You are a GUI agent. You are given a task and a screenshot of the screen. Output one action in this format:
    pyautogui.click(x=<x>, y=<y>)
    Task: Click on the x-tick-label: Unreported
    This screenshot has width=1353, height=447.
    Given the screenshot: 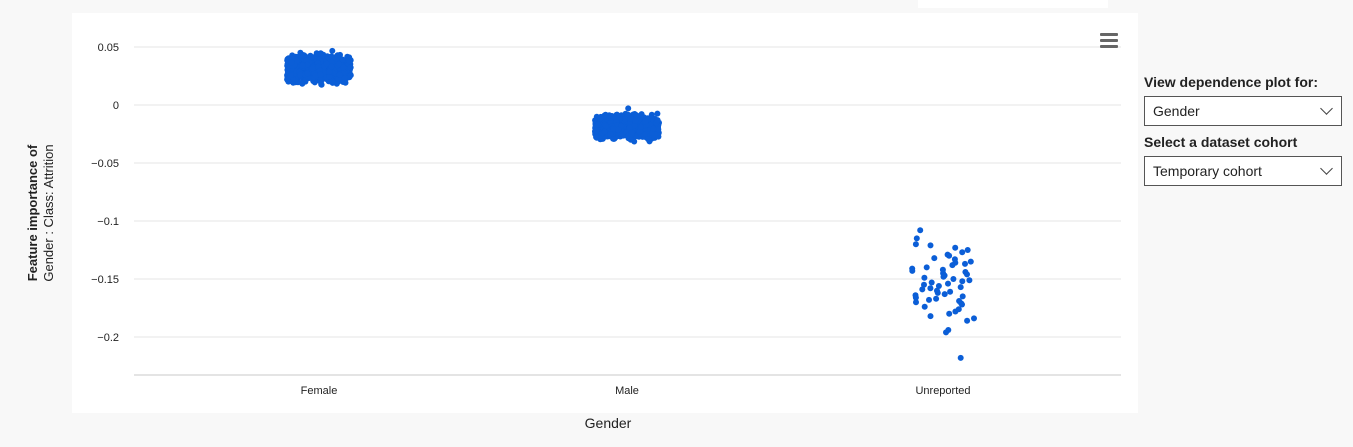 What is the action you would take?
    pyautogui.click(x=942, y=391)
    